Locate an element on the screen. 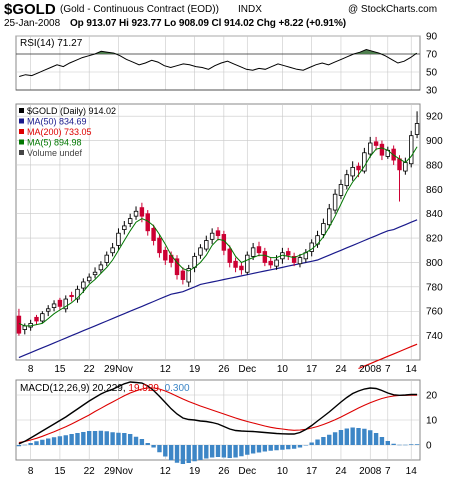 The image size is (460, 482). macd-y-tick-label: 20 is located at coordinates (432, 396).